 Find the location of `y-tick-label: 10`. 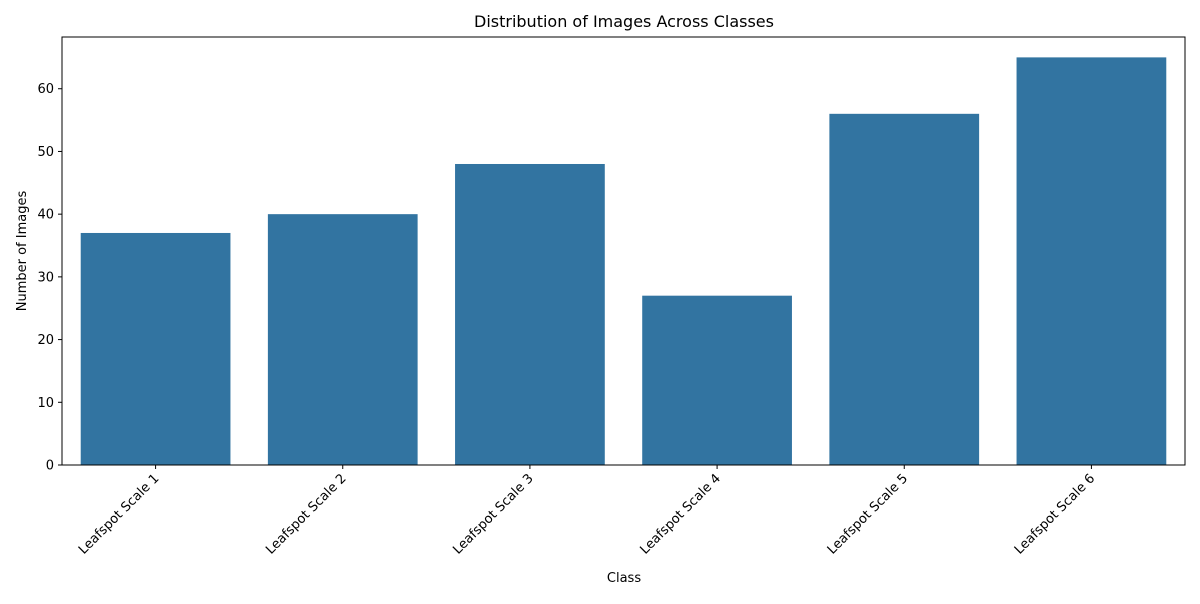

y-tick-label: 10 is located at coordinates (45, 403).